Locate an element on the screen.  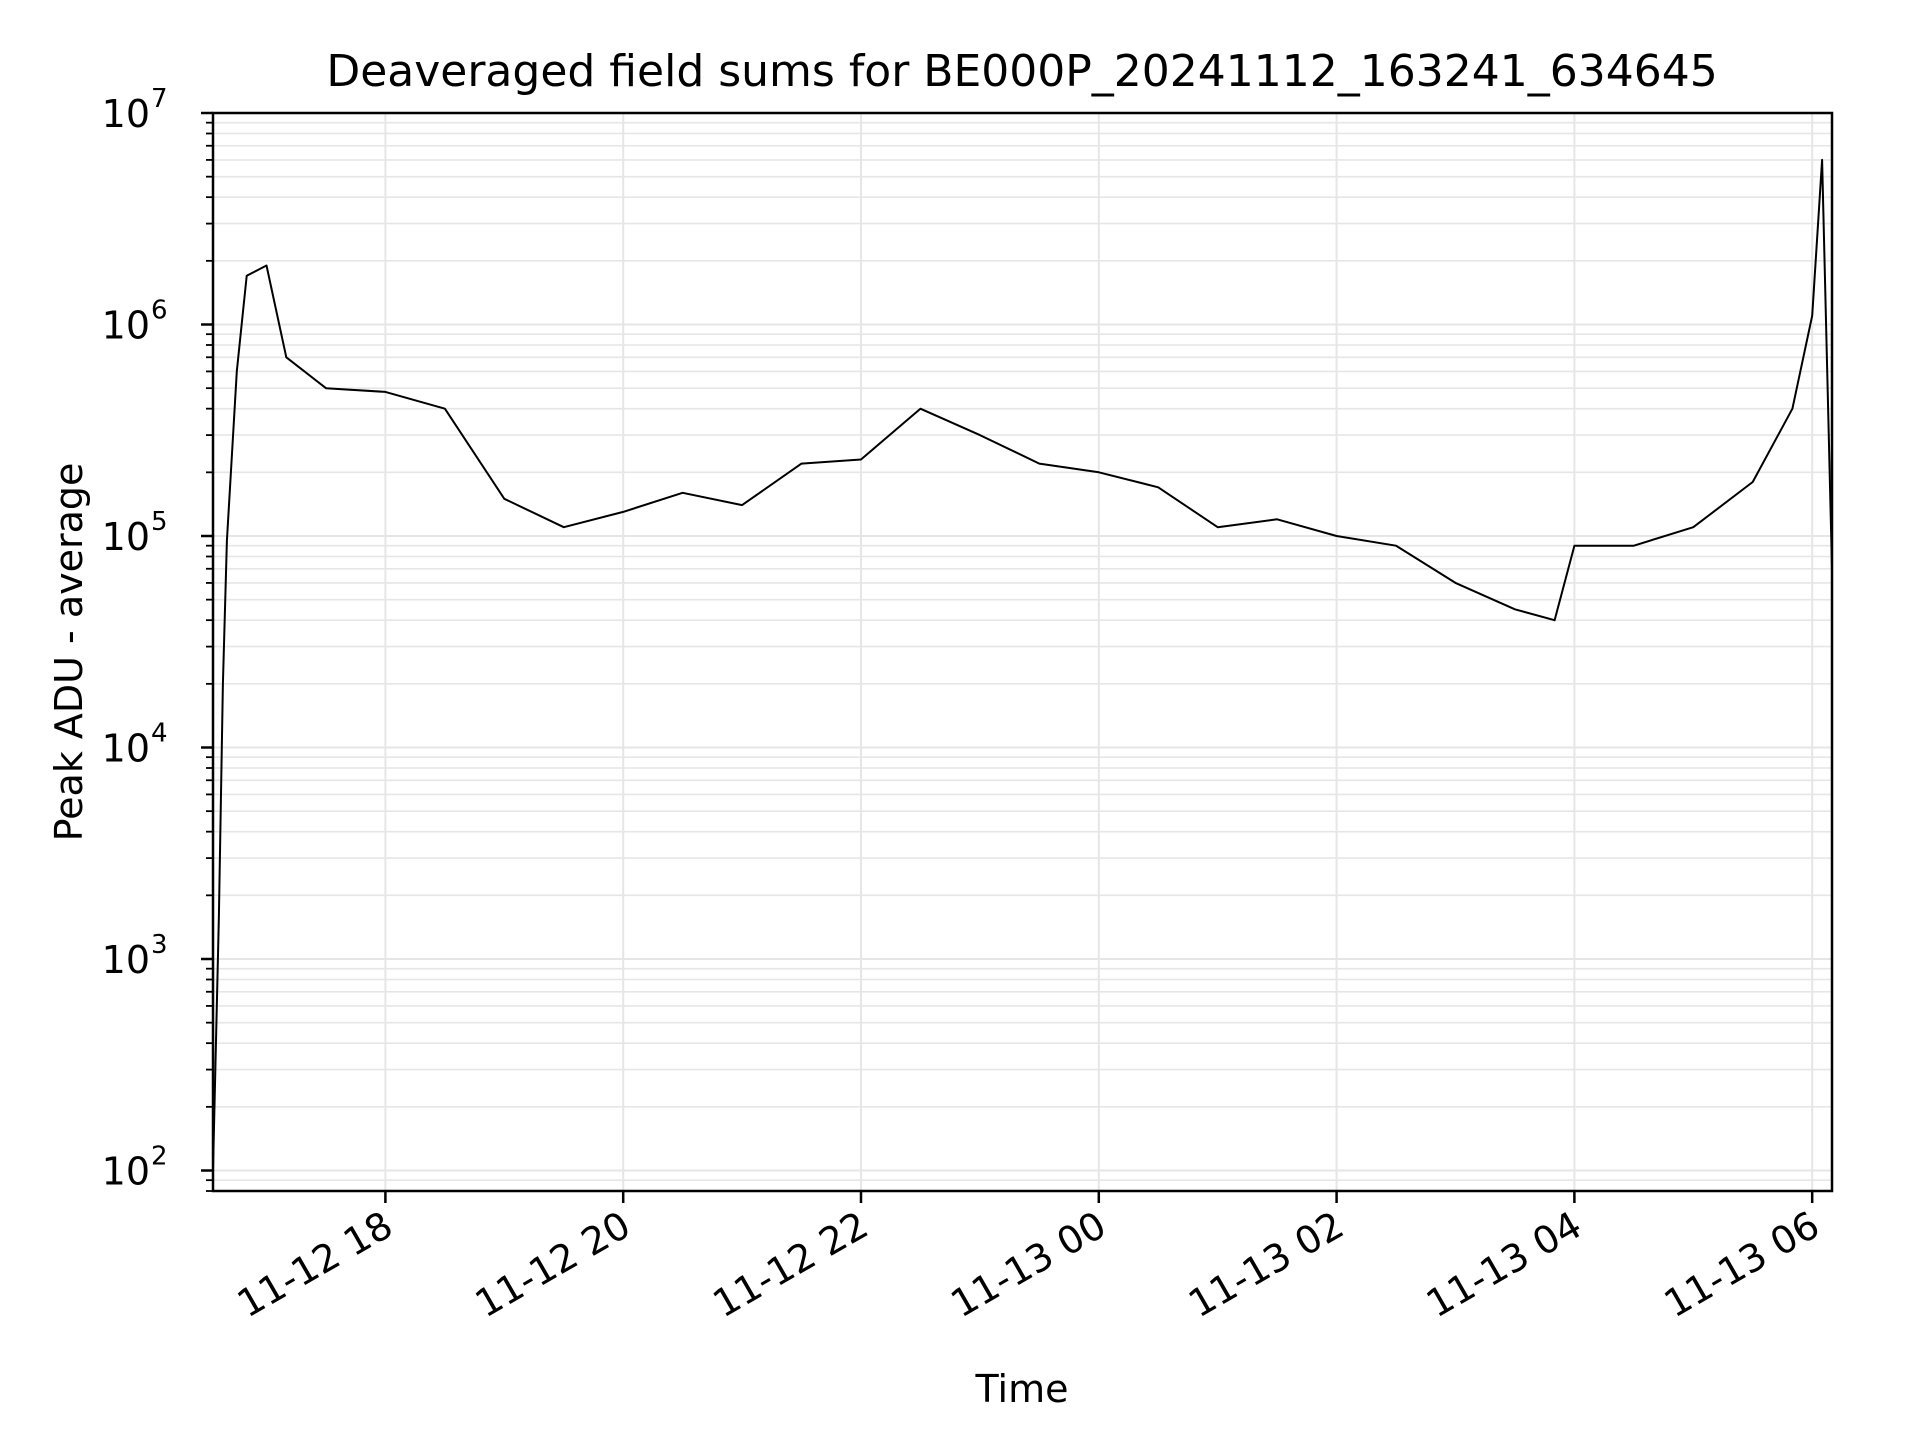
y-tick-label: 10 4 is located at coordinates (135, 745).